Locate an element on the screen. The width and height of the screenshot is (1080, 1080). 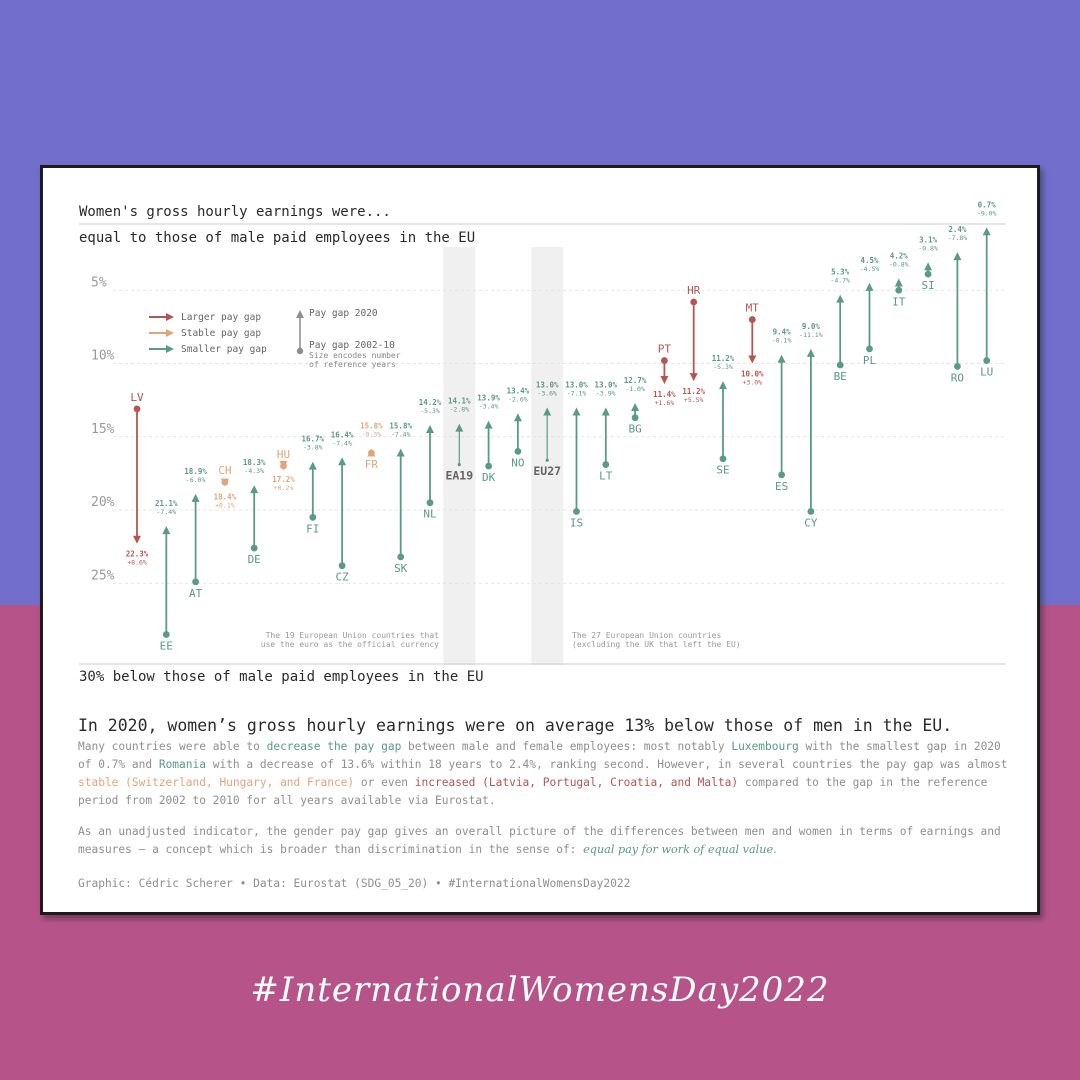
p1-highlight-decrease: decrease the pay gap is located at coordinates (334, 746).